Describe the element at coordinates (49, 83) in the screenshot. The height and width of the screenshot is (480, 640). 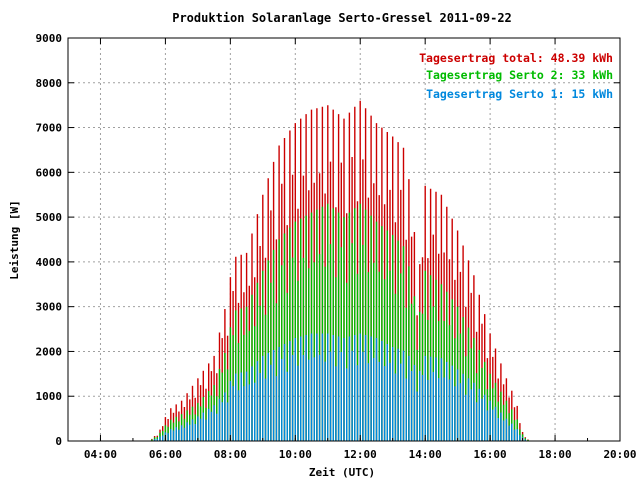
I see `y-tick-label: 8000` at that location.